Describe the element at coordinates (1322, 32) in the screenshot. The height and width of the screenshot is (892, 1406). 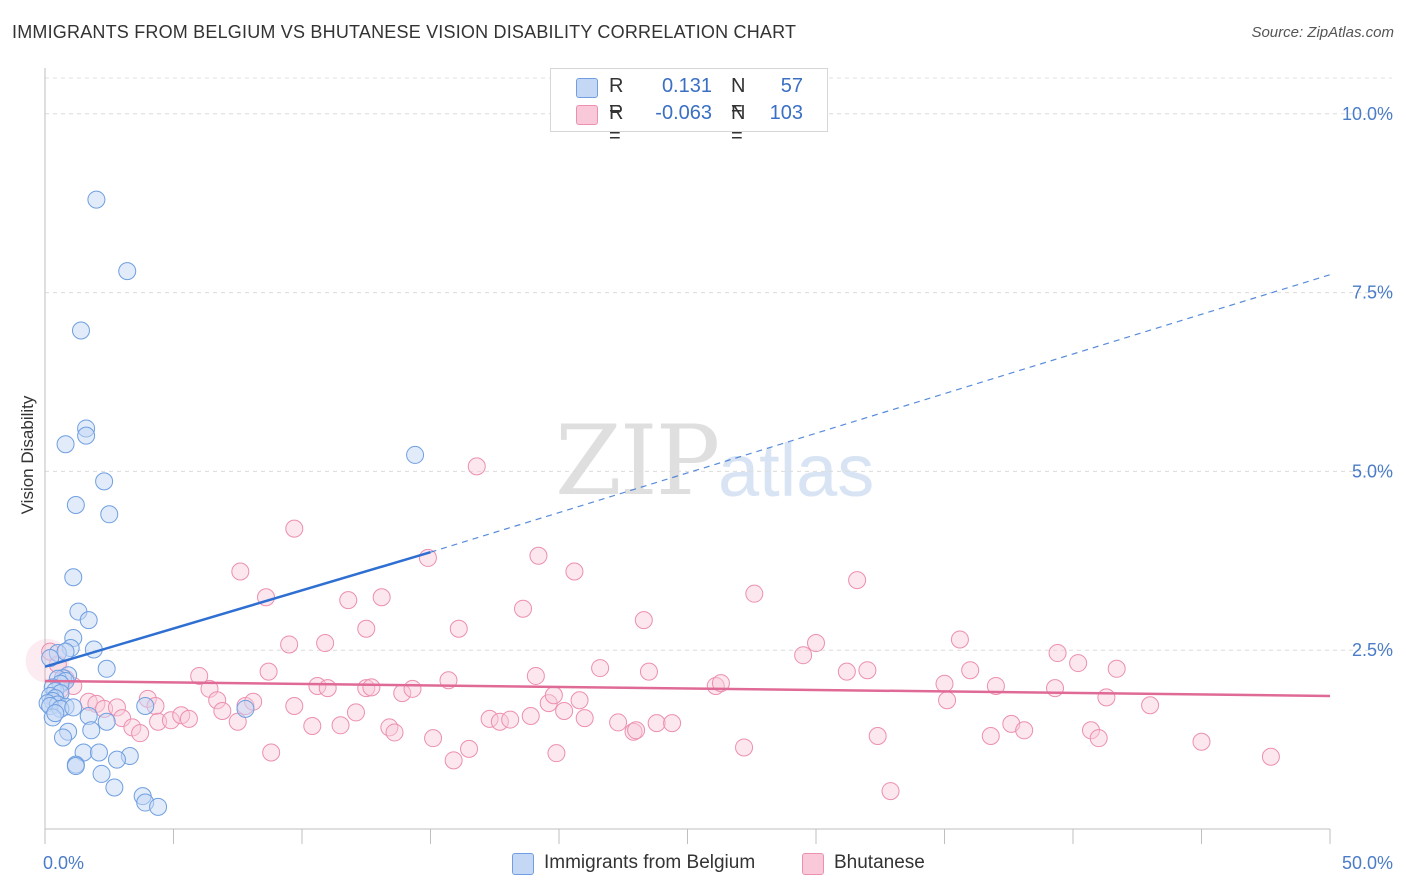
I see `chart-source: Source: ZipAtlas.com` at that location.